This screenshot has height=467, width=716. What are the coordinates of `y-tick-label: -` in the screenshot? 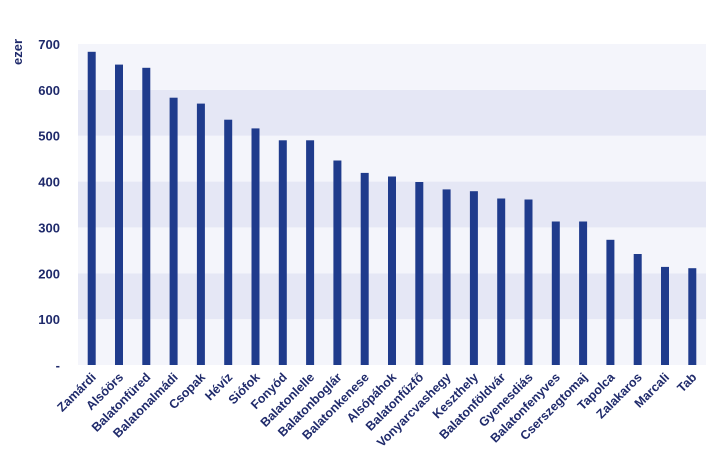 It's located at (58, 365).